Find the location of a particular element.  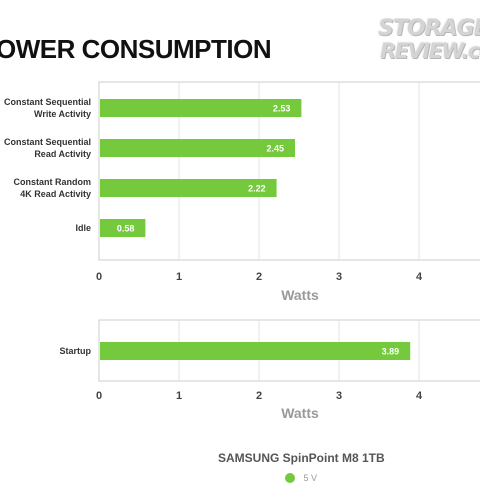

chart2-category-label-0-line-0: Startup is located at coordinates (76, 351).